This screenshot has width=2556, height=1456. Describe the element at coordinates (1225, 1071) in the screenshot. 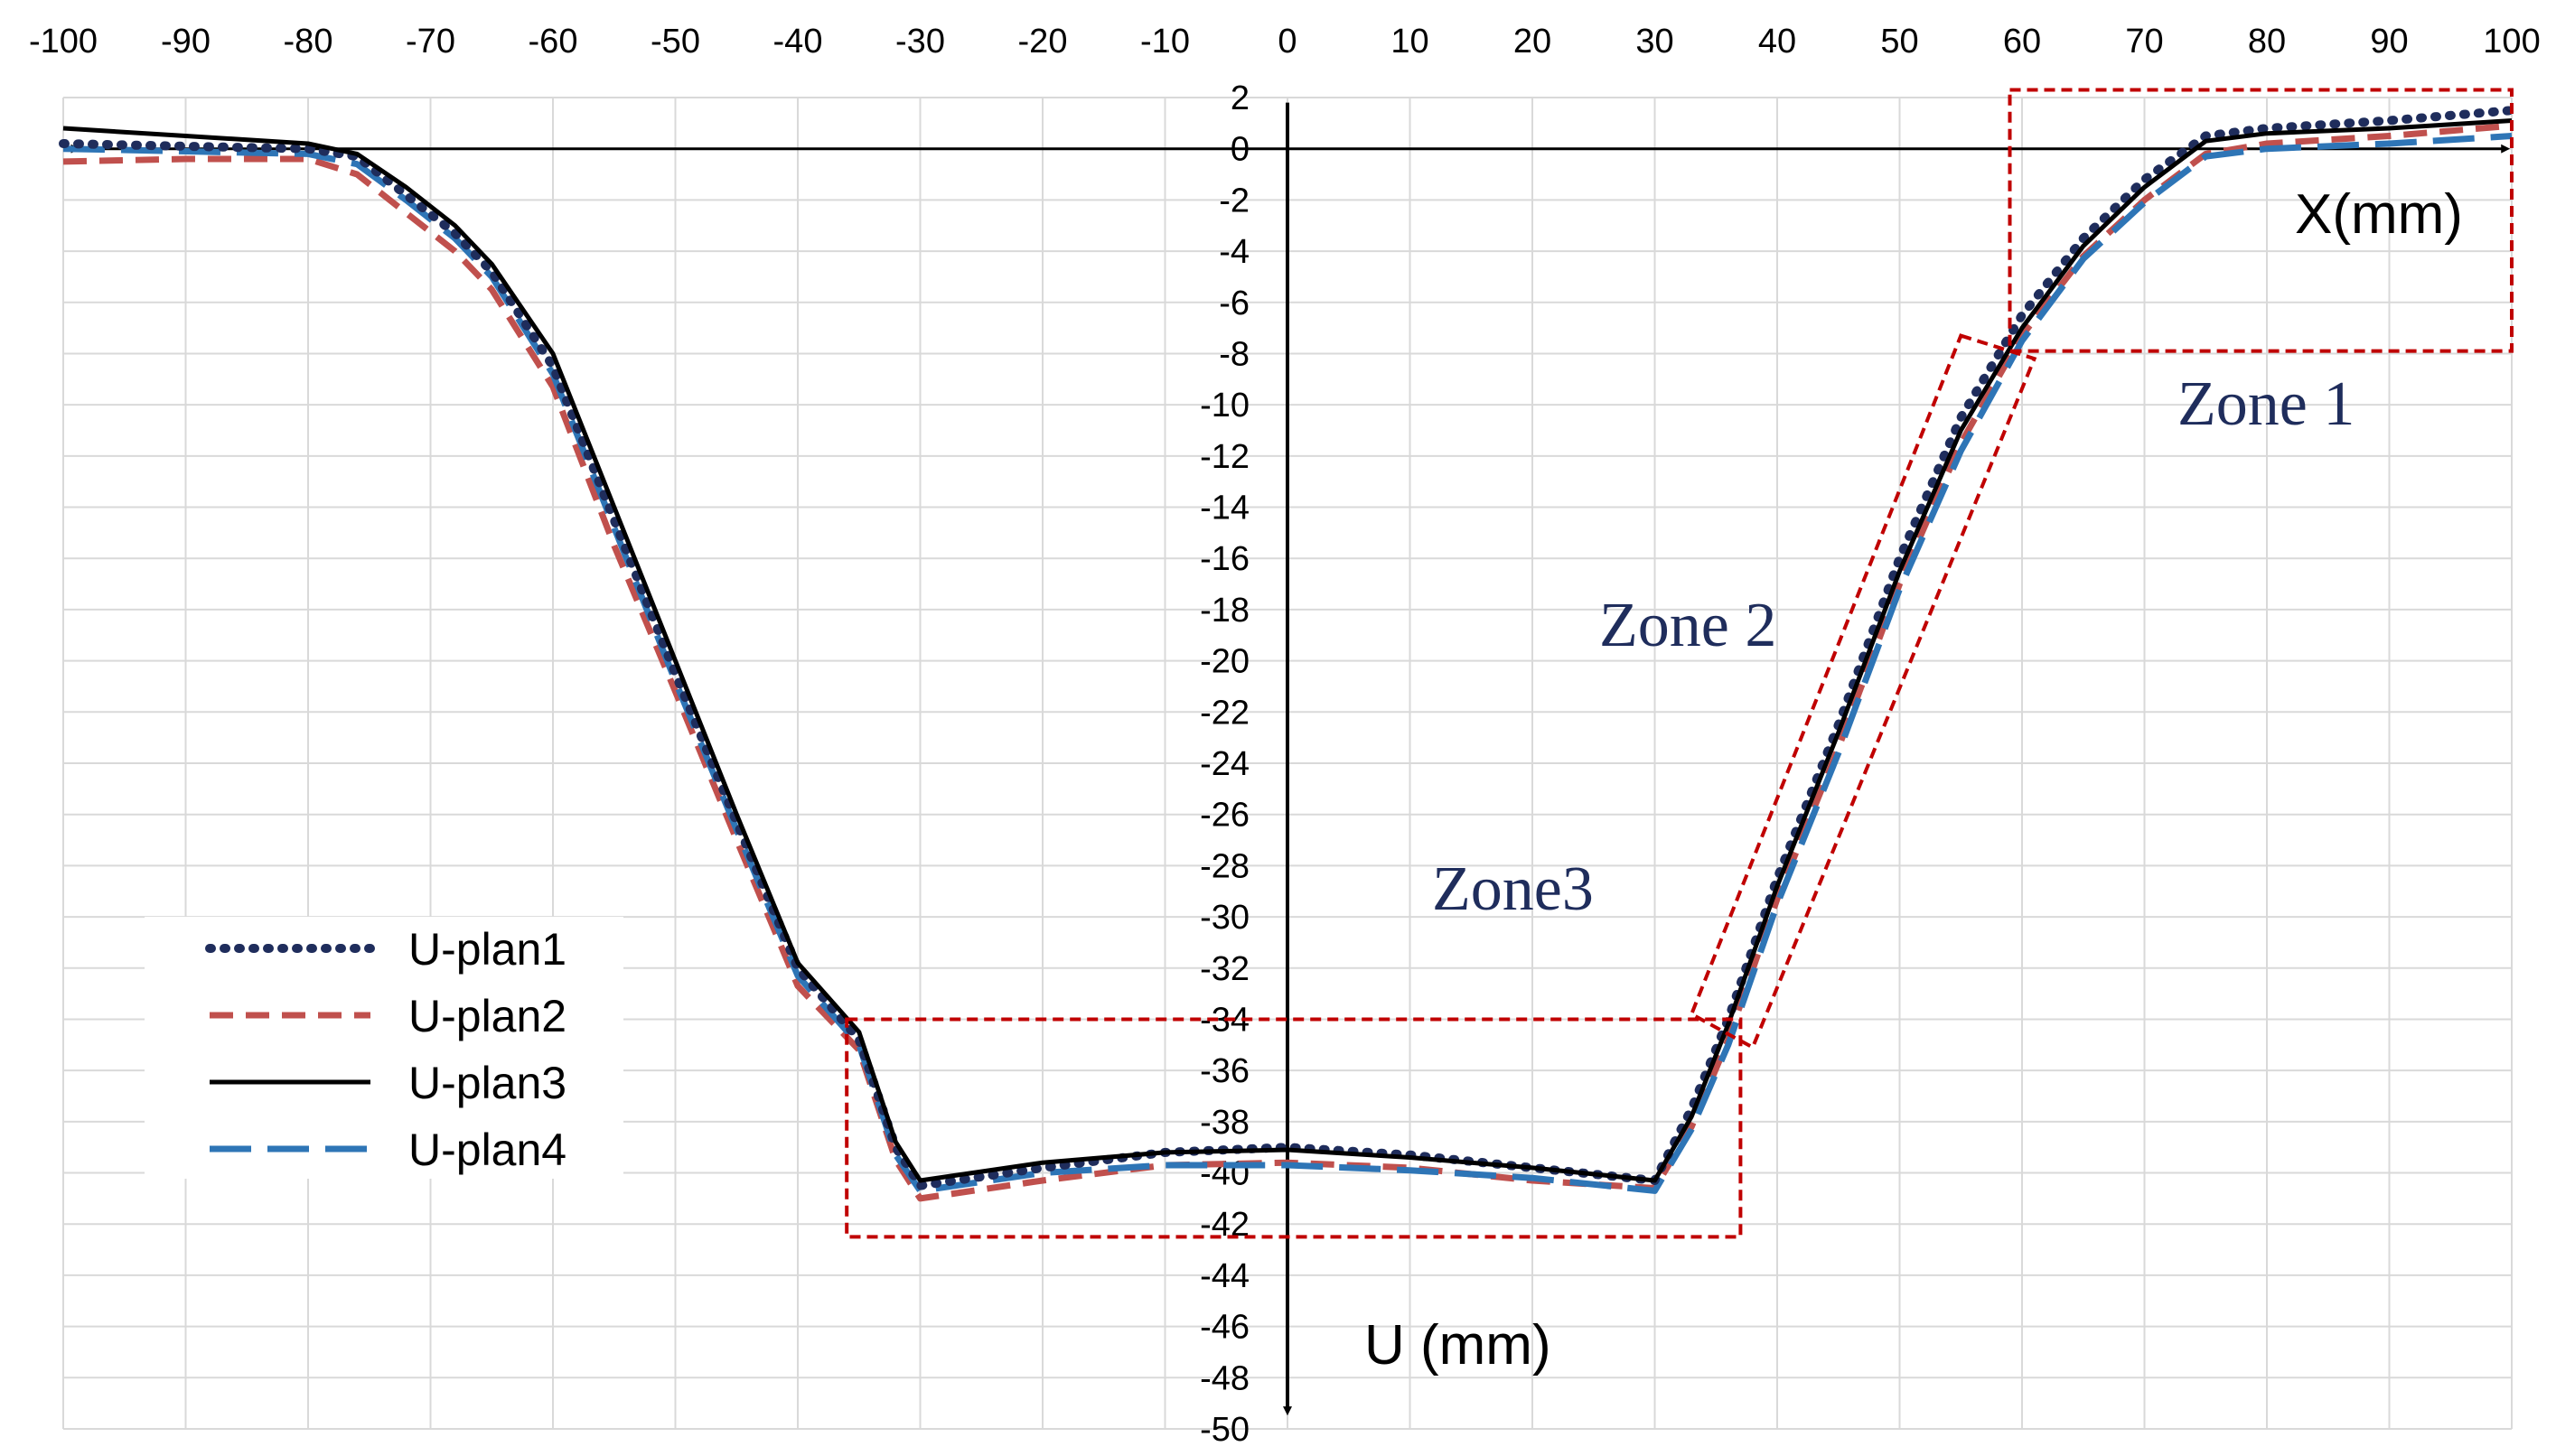

I see `y-tick-label: -36` at that location.